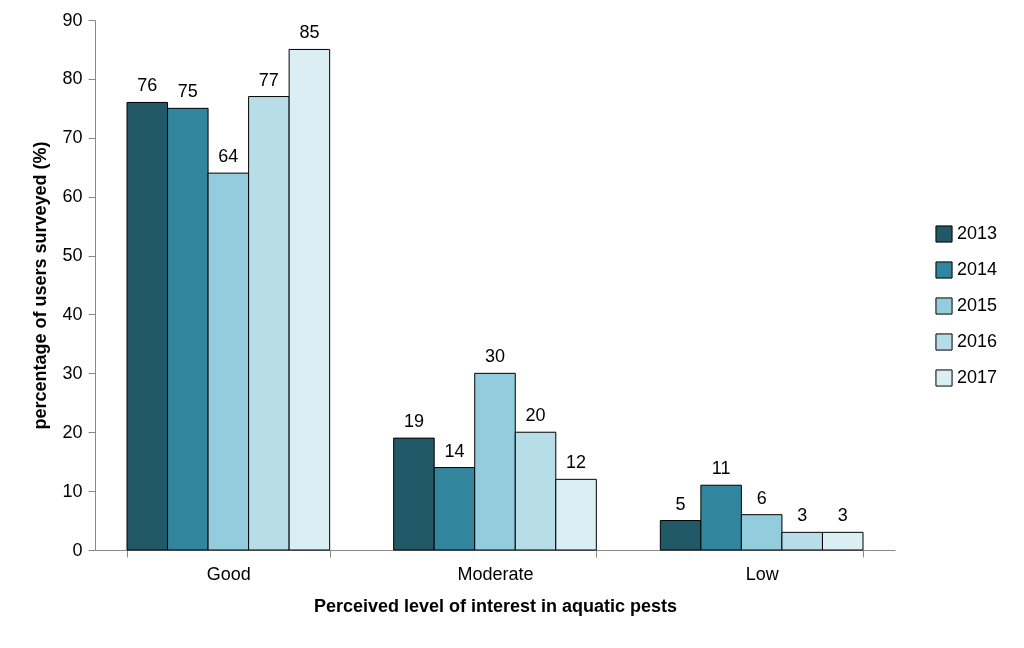 Image resolution: width=1024 pixels, height=648 pixels. I want to click on legend-label: 2017, so click(977, 377).